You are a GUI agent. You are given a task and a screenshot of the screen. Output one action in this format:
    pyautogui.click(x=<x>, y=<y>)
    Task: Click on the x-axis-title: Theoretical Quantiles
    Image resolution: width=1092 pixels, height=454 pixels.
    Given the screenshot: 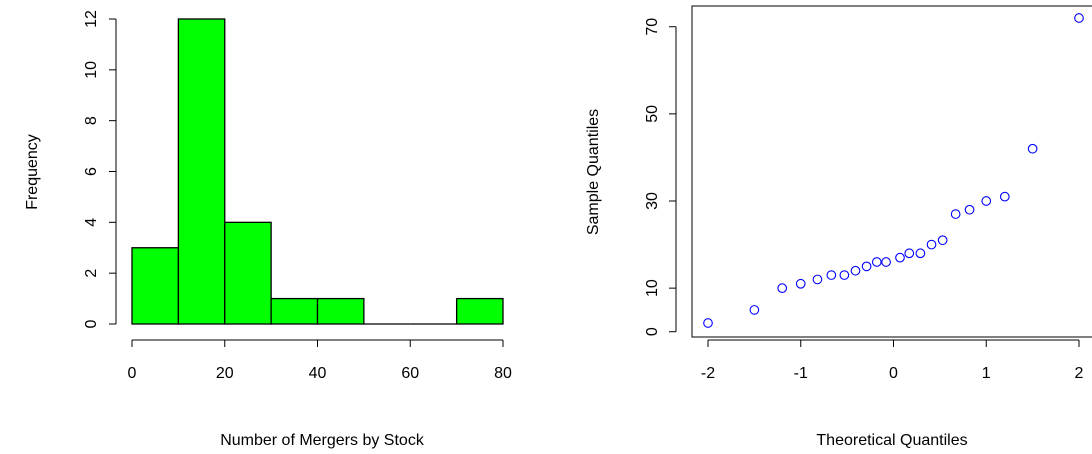 What is the action you would take?
    pyautogui.click(x=891, y=440)
    